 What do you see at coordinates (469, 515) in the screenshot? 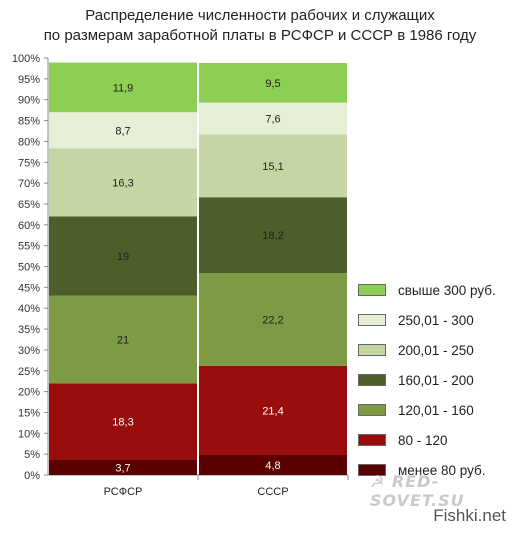
I see `site-credit: Fishki.net` at bounding box center [469, 515].